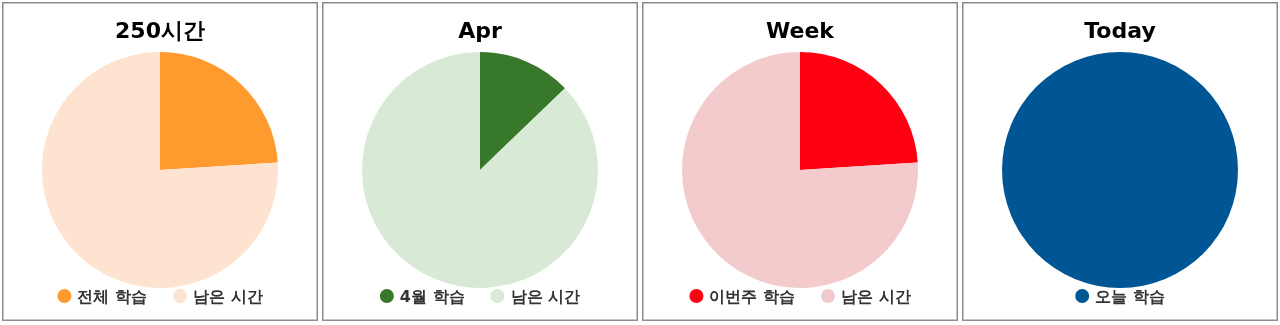 This screenshot has height=325, width=1280. Describe the element at coordinates (160, 30) in the screenshot. I see `chart-title: 250시간` at that location.